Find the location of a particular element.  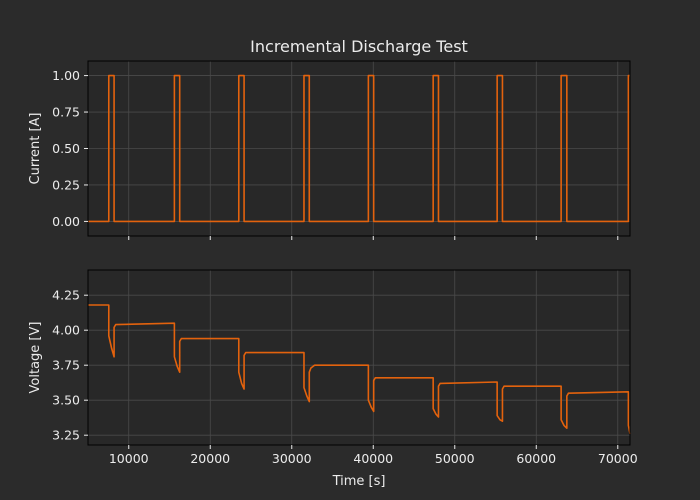

voltage-x-tick-label: 30000 is located at coordinates (292, 458).